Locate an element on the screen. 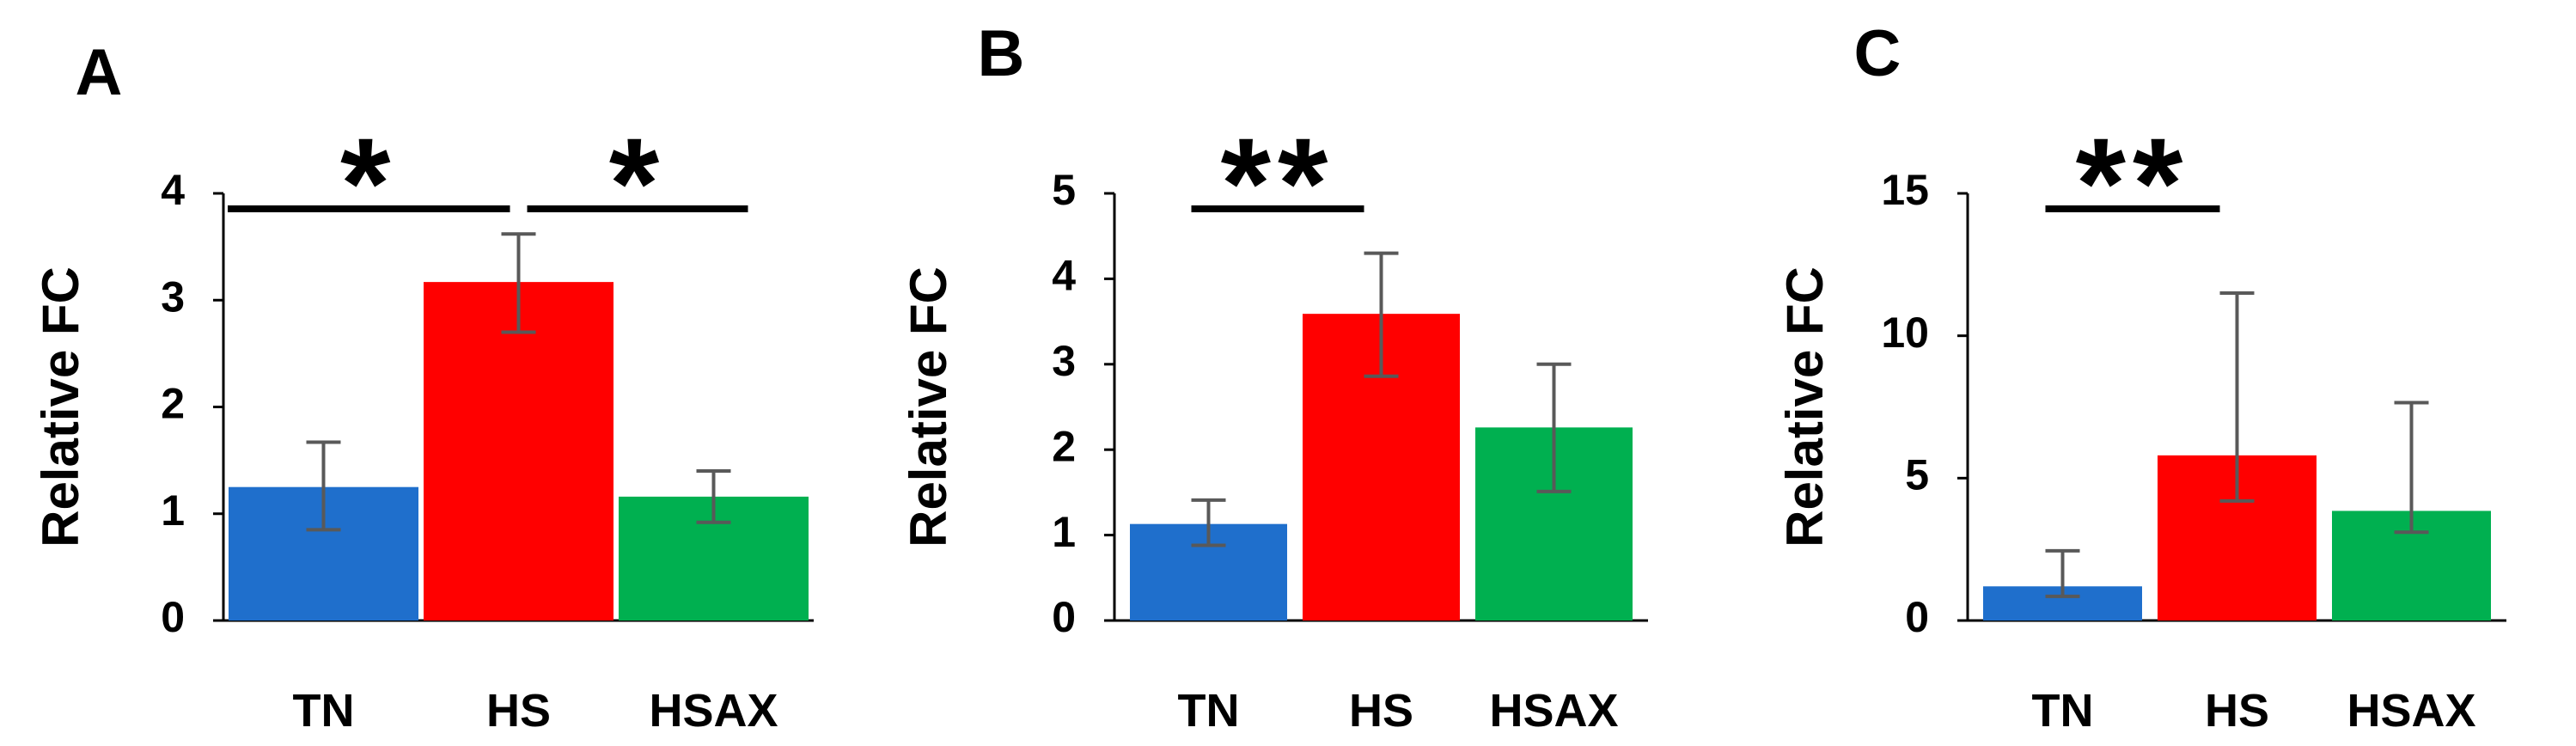 The image size is (2576, 746). bar-hs is located at coordinates (518, 452).